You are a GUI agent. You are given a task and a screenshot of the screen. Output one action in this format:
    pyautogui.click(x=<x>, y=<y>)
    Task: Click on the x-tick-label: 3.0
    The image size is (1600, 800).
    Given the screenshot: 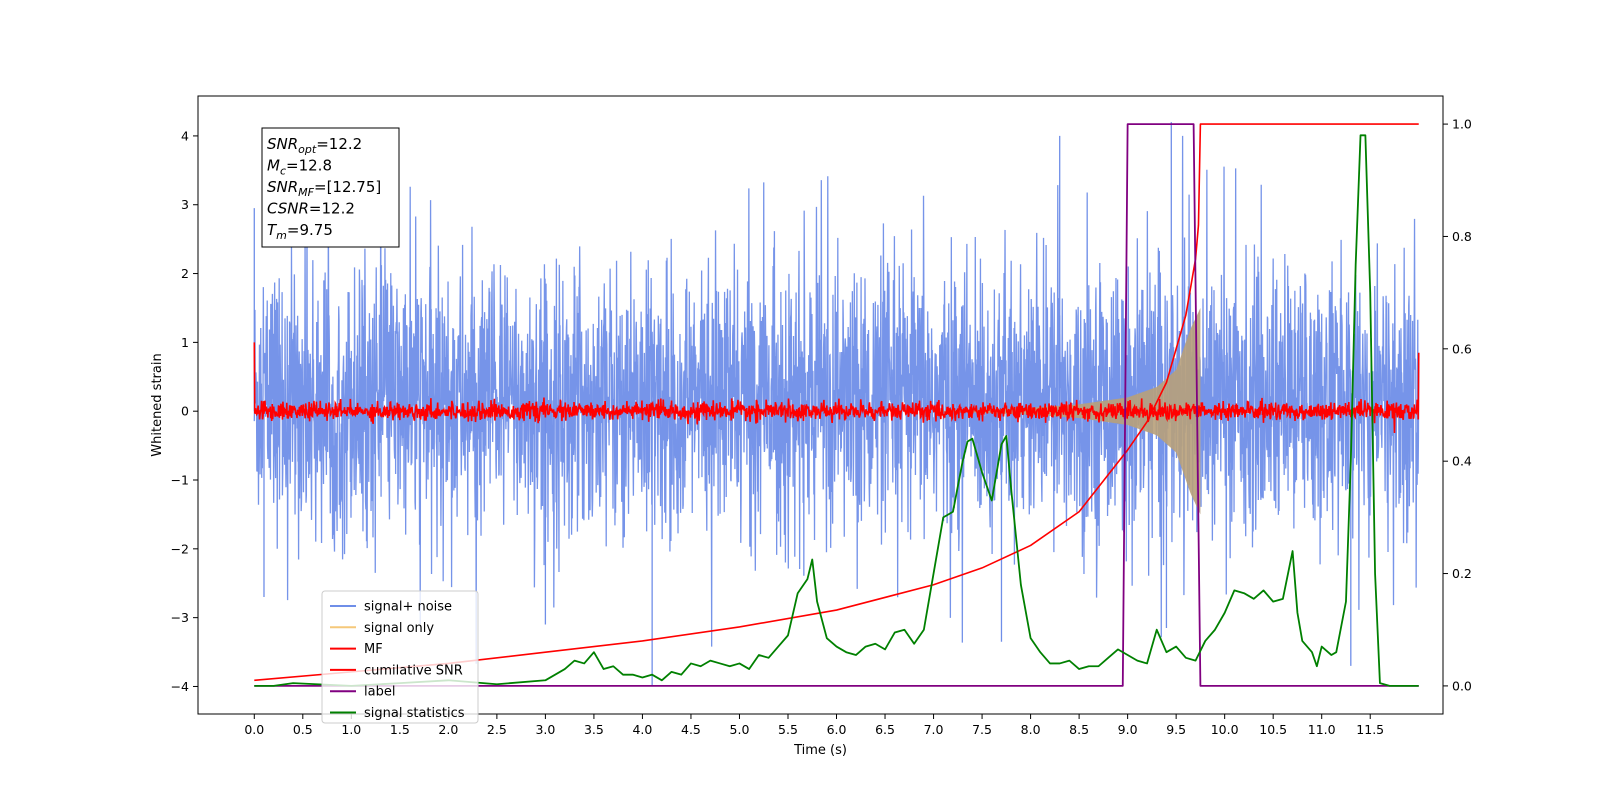 What is the action you would take?
    pyautogui.click(x=545, y=729)
    